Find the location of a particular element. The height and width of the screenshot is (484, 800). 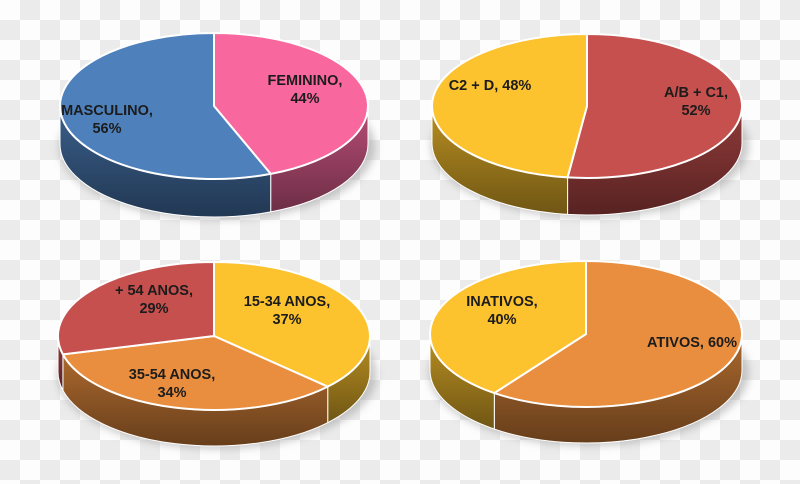

pie-slice-label-35-54-anos: 35-54 ANOS, 34% is located at coordinates (172, 384).